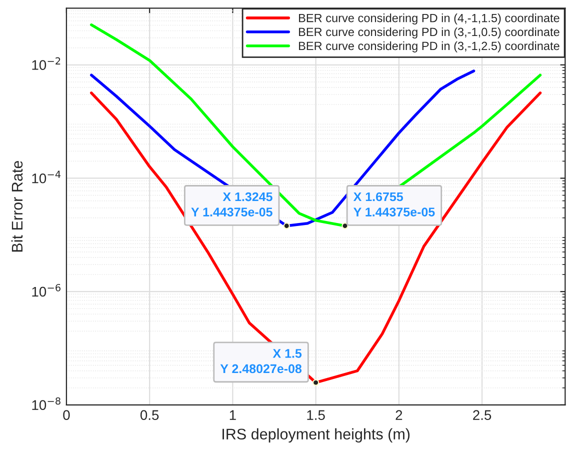  What do you see at coordinates (46, 403) in the screenshot?
I see `y-tick-label: 10$^{−8}$` at bounding box center [46, 403].